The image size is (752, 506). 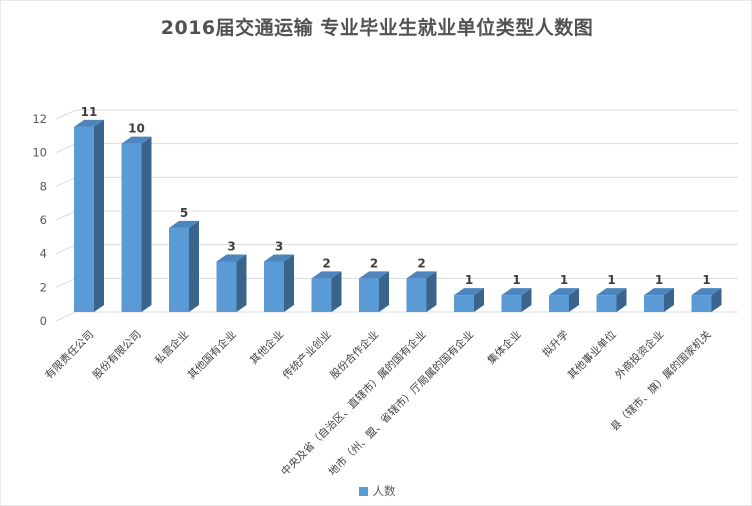 I want to click on bar-value-label: 5, so click(x=184, y=213).